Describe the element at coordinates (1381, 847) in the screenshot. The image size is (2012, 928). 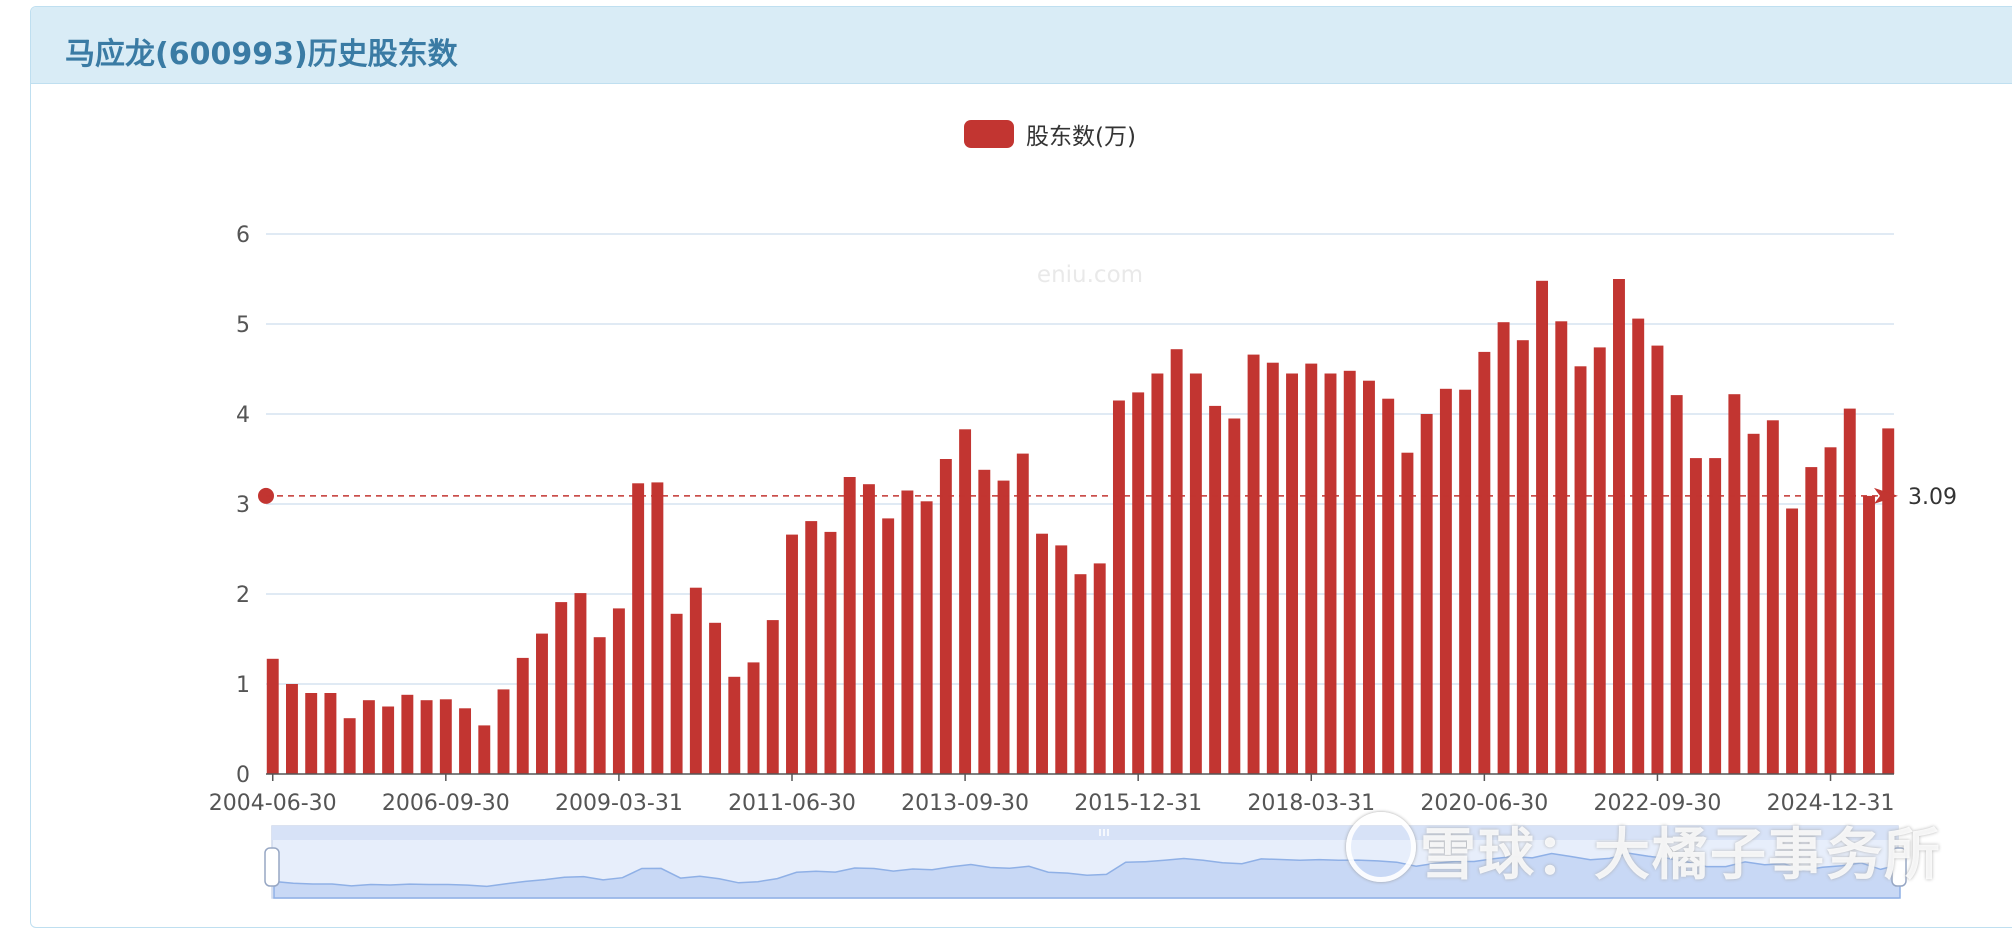
I see `xueqiu-logo-icon` at that location.